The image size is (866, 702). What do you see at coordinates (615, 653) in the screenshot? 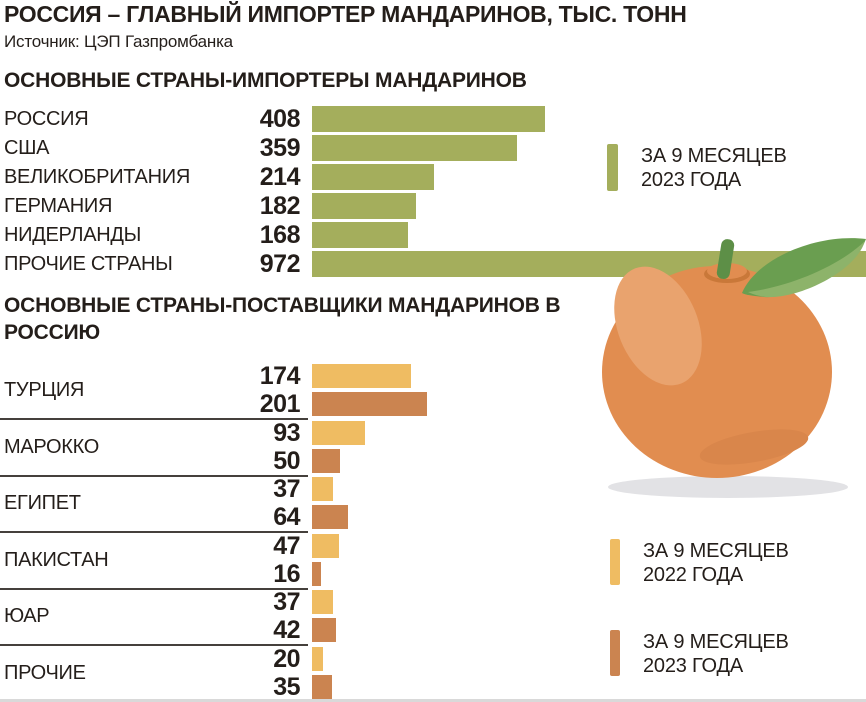
I see `legend-marker-2023` at bounding box center [615, 653].